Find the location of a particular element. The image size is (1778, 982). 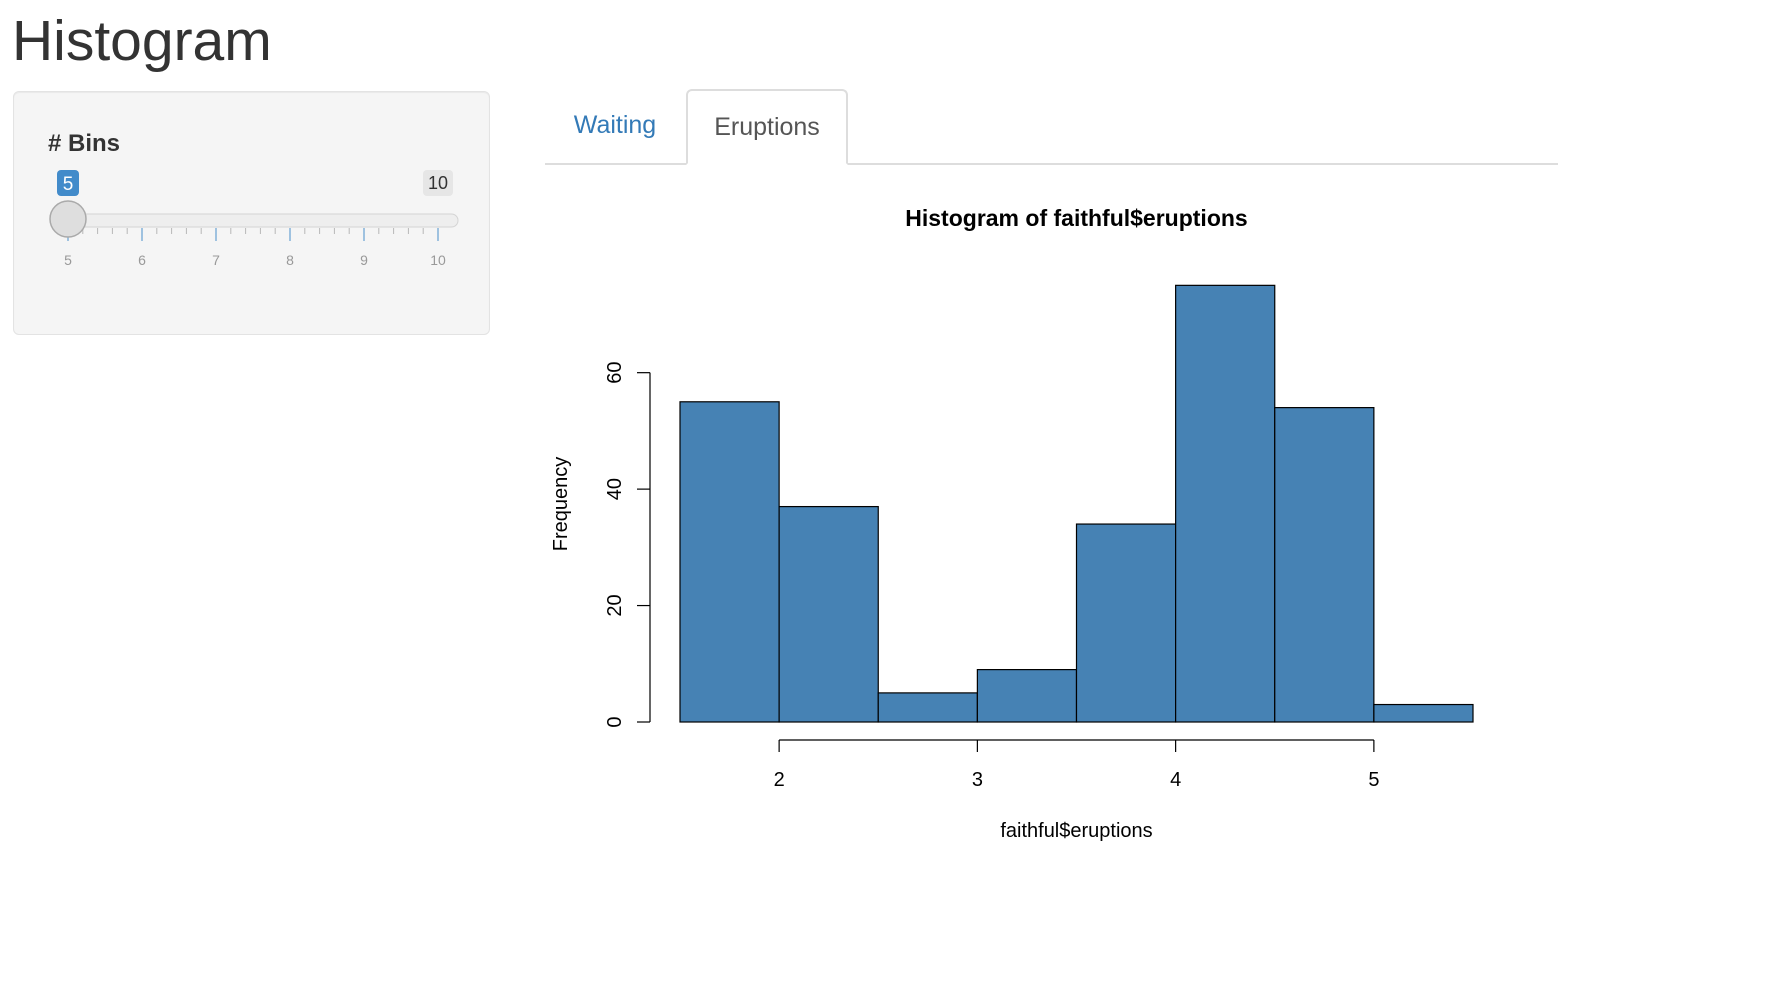

slider-value-label: 5 is located at coordinates (68, 184).